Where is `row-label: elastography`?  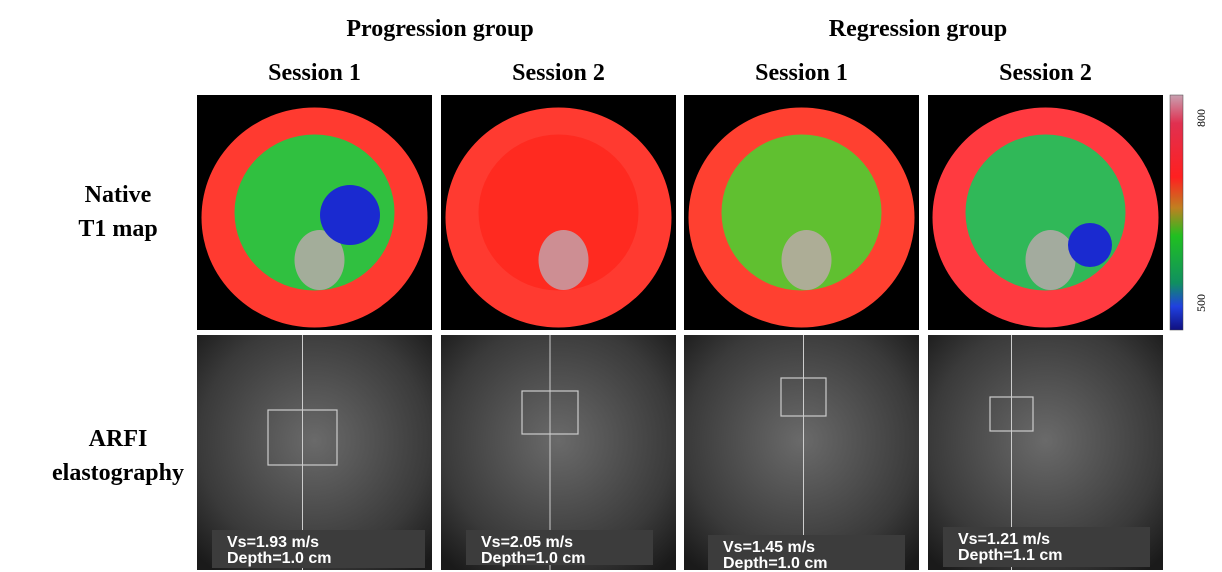 row-label: elastography is located at coordinates (118, 473).